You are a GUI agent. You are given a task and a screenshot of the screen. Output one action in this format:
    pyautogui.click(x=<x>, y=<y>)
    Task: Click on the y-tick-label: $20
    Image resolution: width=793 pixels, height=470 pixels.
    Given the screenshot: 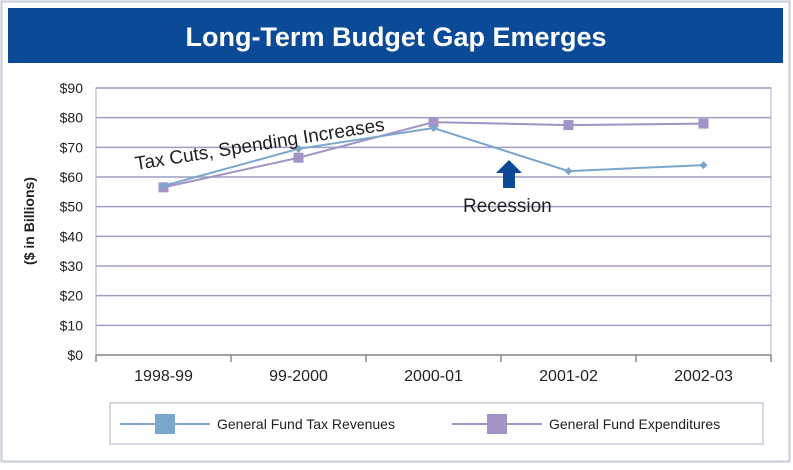 What is the action you would take?
    pyautogui.click(x=72, y=296)
    